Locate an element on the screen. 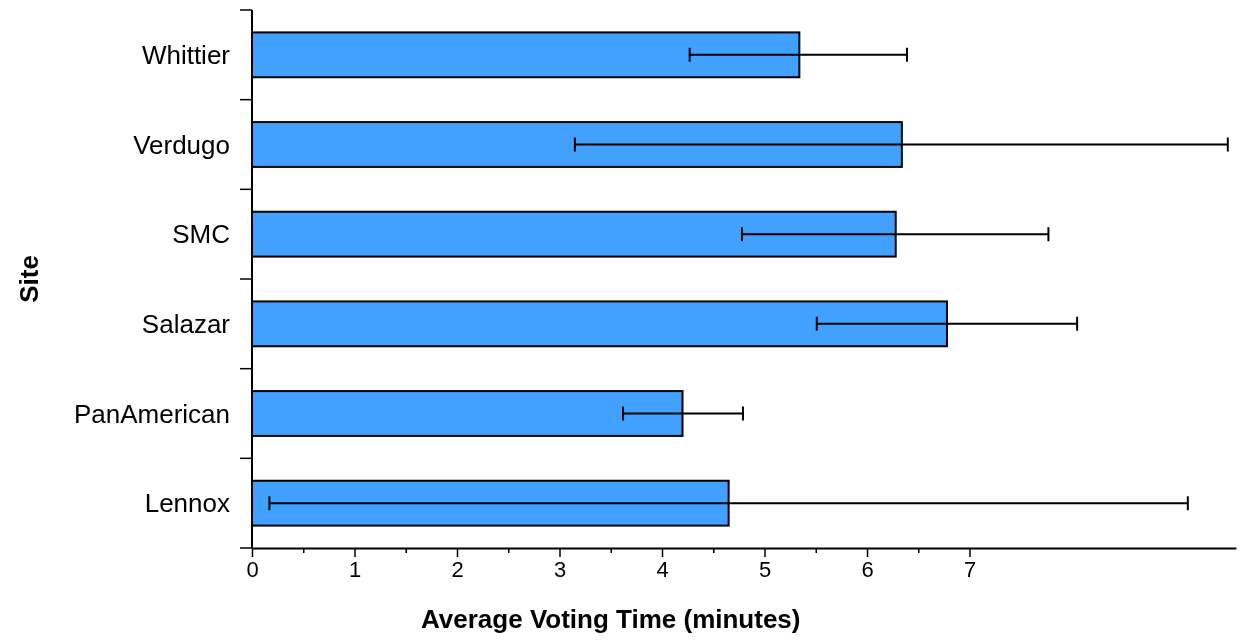 The width and height of the screenshot is (1244, 640). y-tick-label: SMC is located at coordinates (201, 234).